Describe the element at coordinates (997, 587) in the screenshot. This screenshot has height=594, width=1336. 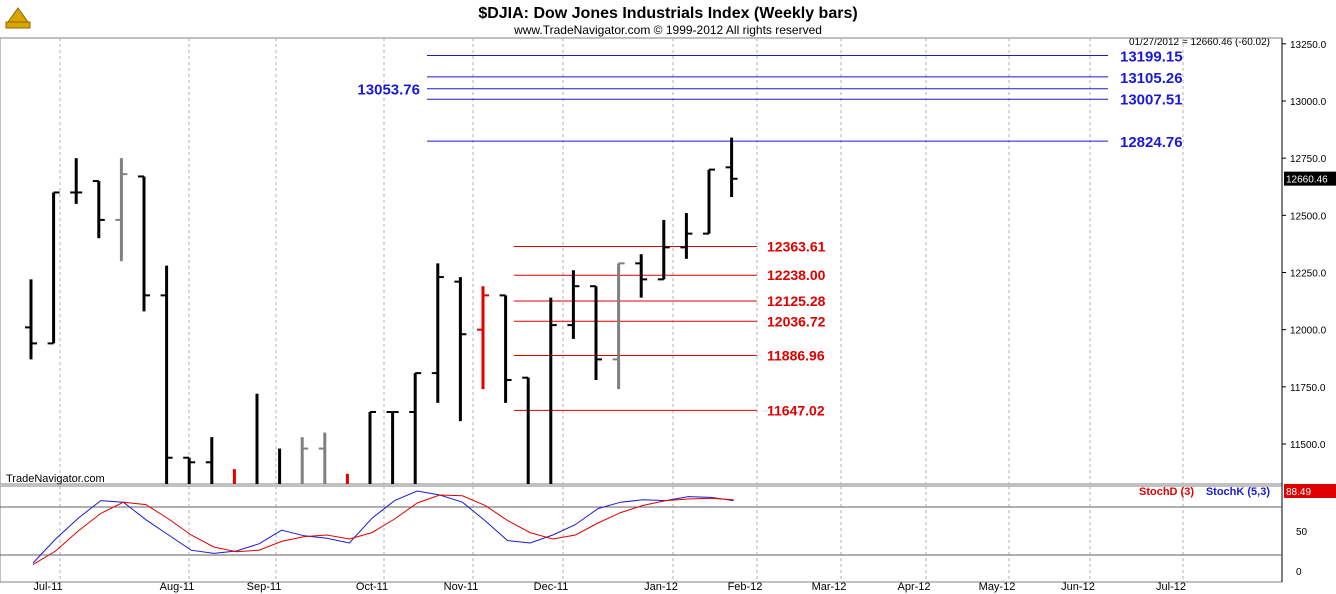
I see `x-tick-label: May-12` at that location.